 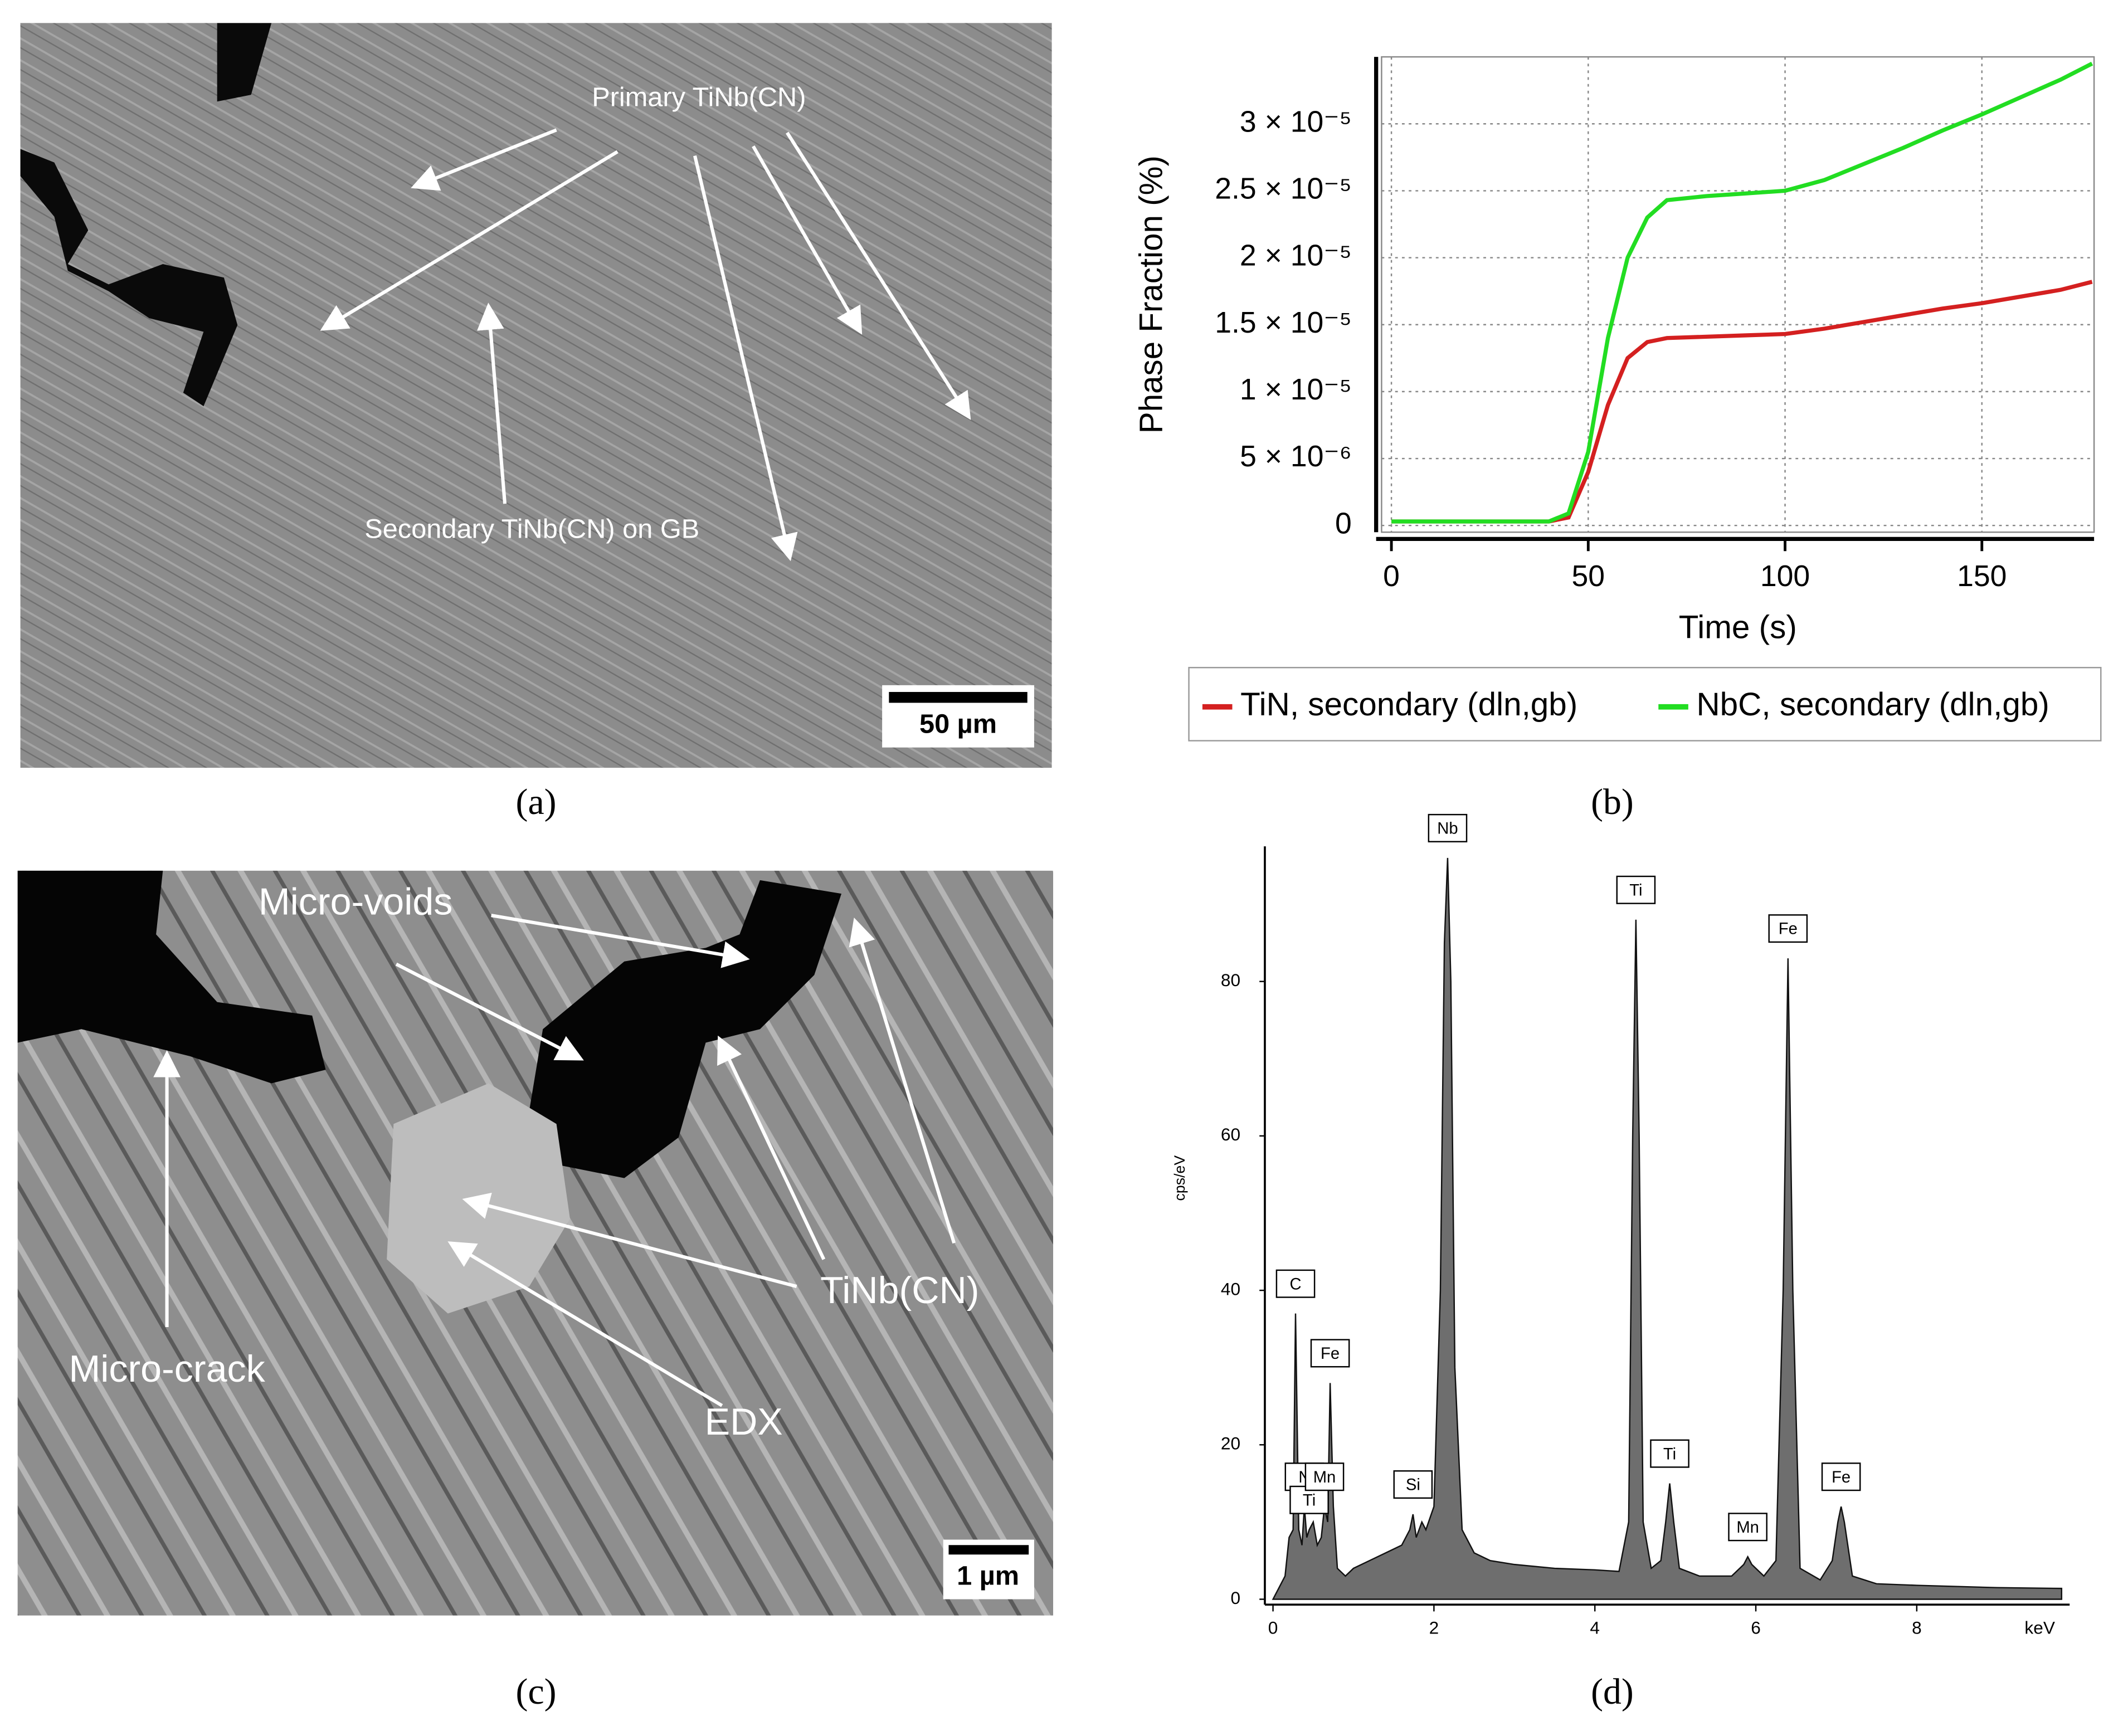 What do you see at coordinates (536, 1691) in the screenshot?
I see `caption: (c)` at bounding box center [536, 1691].